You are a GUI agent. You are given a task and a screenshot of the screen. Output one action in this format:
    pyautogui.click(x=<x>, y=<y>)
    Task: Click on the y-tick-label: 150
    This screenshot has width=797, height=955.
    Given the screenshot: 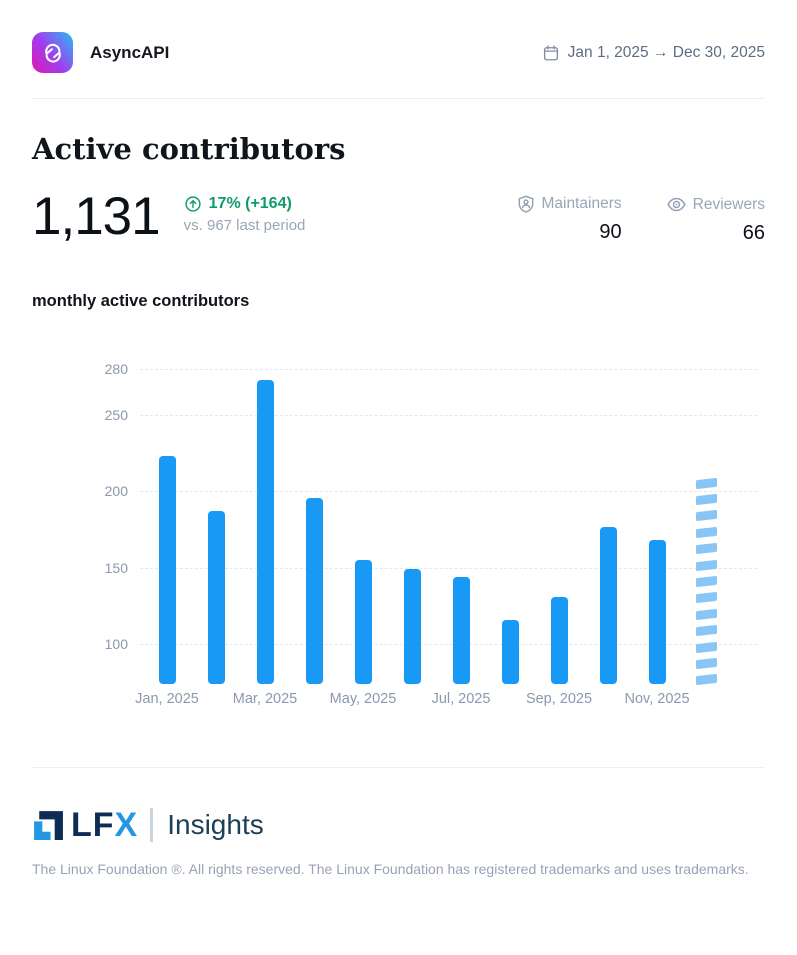 What is the action you would take?
    pyautogui.click(x=116, y=567)
    